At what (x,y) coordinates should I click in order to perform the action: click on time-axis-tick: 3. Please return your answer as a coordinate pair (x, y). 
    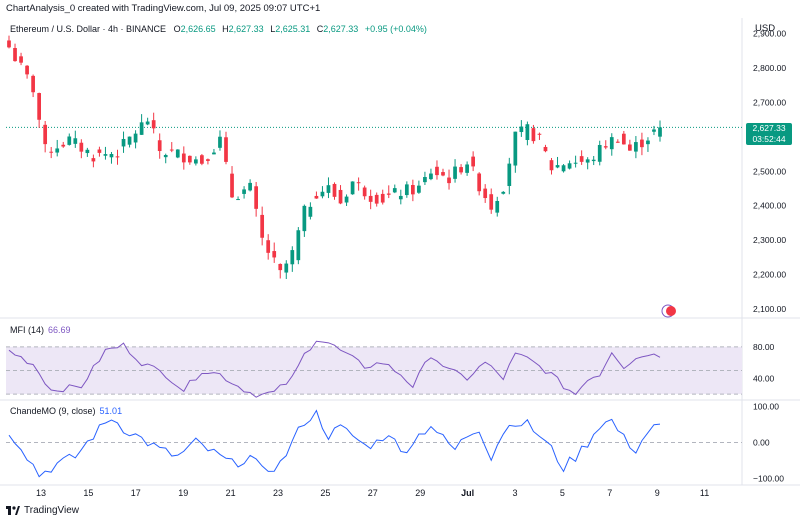
    Looking at the image, I should click on (514, 493).